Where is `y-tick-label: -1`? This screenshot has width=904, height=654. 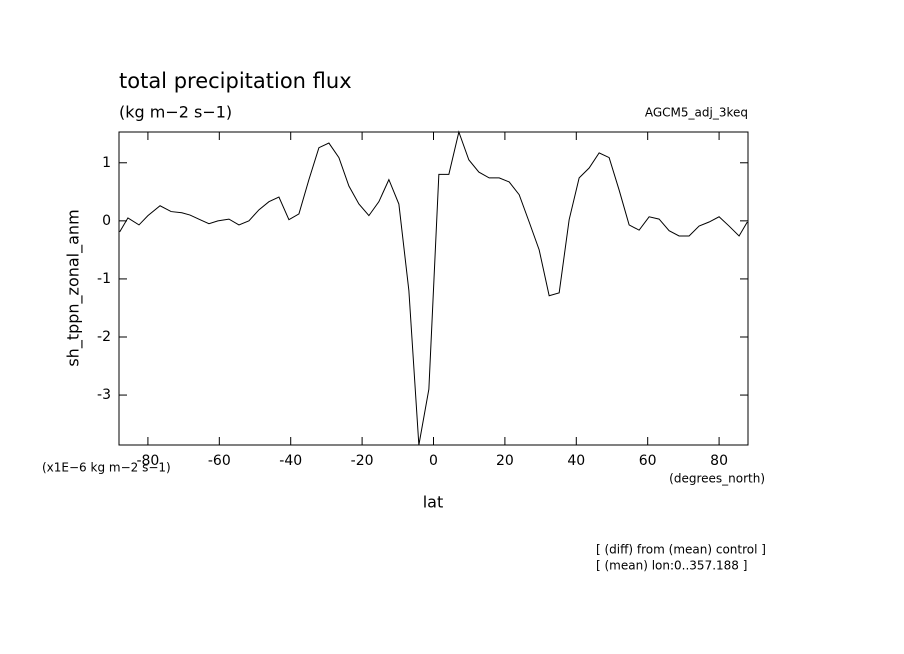 y-tick-label: -1 is located at coordinates (104, 279).